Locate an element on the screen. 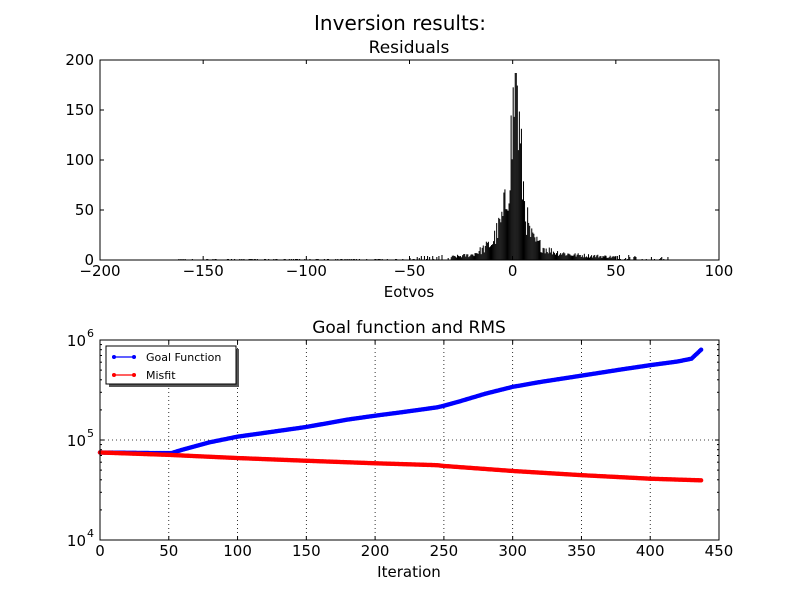 The width and height of the screenshot is (800, 600). y-tick-label: 10 is located at coordinates (76, 541).